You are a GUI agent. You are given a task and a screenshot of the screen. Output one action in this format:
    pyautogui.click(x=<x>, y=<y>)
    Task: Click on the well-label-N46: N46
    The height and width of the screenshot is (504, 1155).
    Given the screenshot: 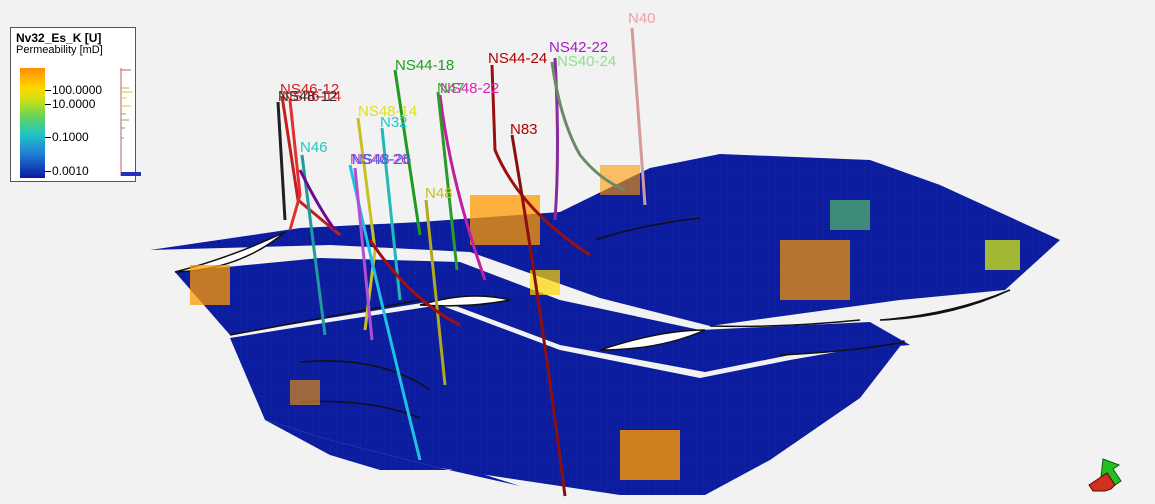 What is the action you would take?
    pyautogui.click(x=314, y=147)
    